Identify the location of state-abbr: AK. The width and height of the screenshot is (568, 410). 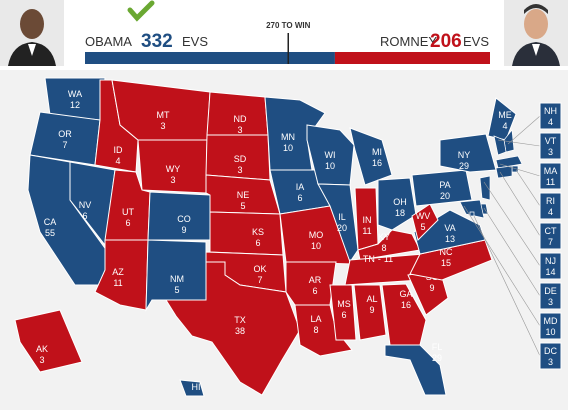
(42, 349).